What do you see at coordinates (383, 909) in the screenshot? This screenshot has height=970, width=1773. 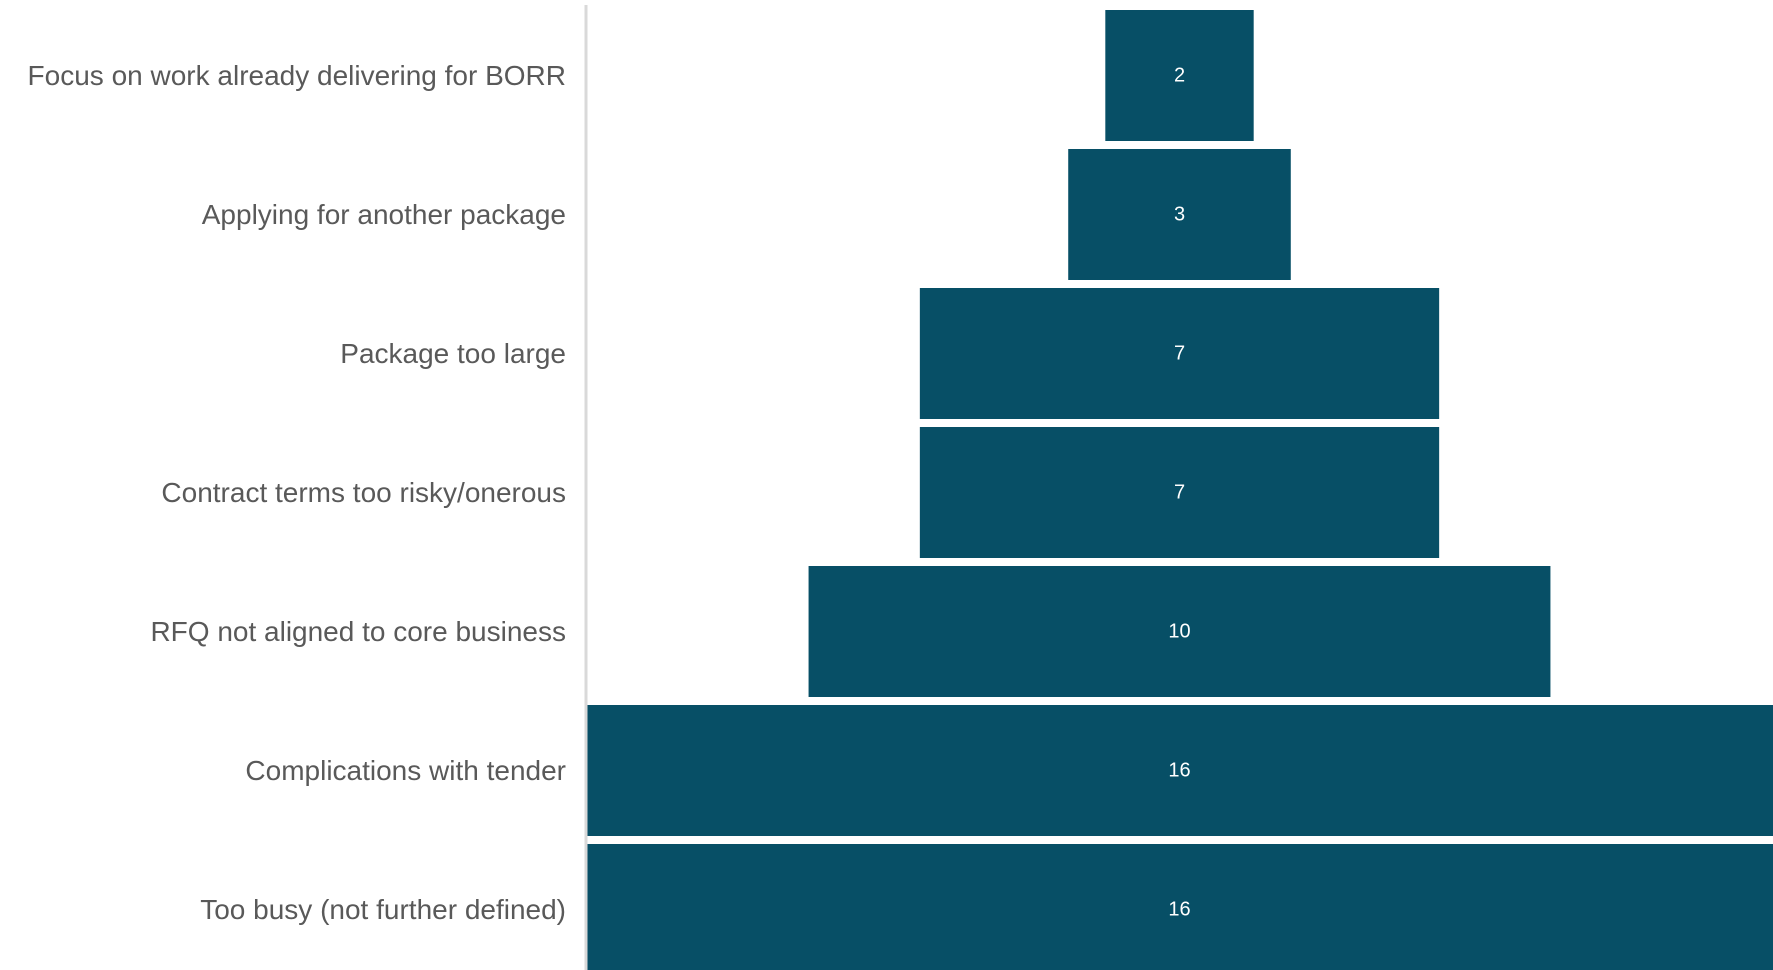 I see `category-label-6: Too busy (not further defined)` at bounding box center [383, 909].